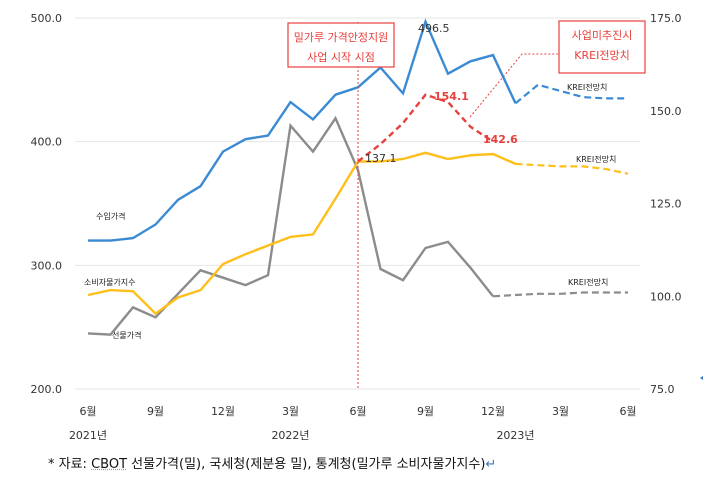 The width and height of the screenshot is (710, 483). I want to click on right-tick-label: 125.0, so click(666, 204).